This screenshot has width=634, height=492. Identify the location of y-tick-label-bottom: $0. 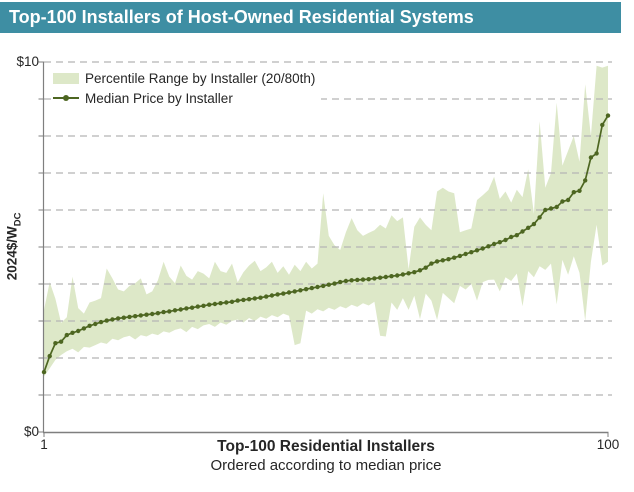
(31, 431).